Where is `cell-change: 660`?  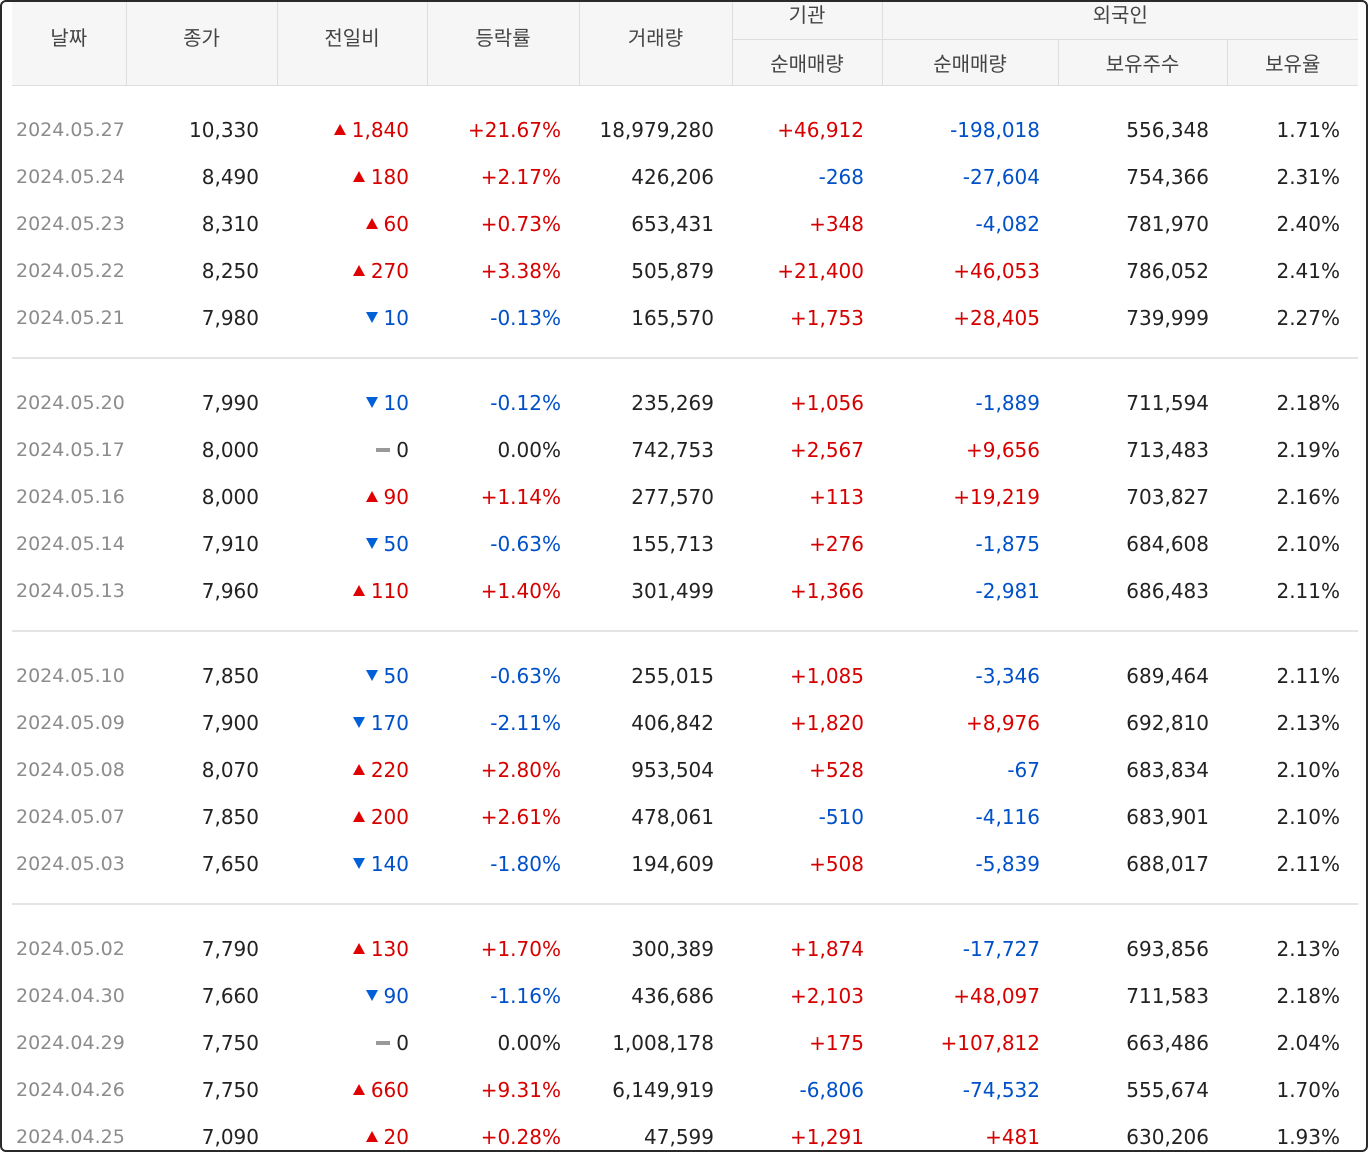
cell-change: 660 is located at coordinates (352, 1090).